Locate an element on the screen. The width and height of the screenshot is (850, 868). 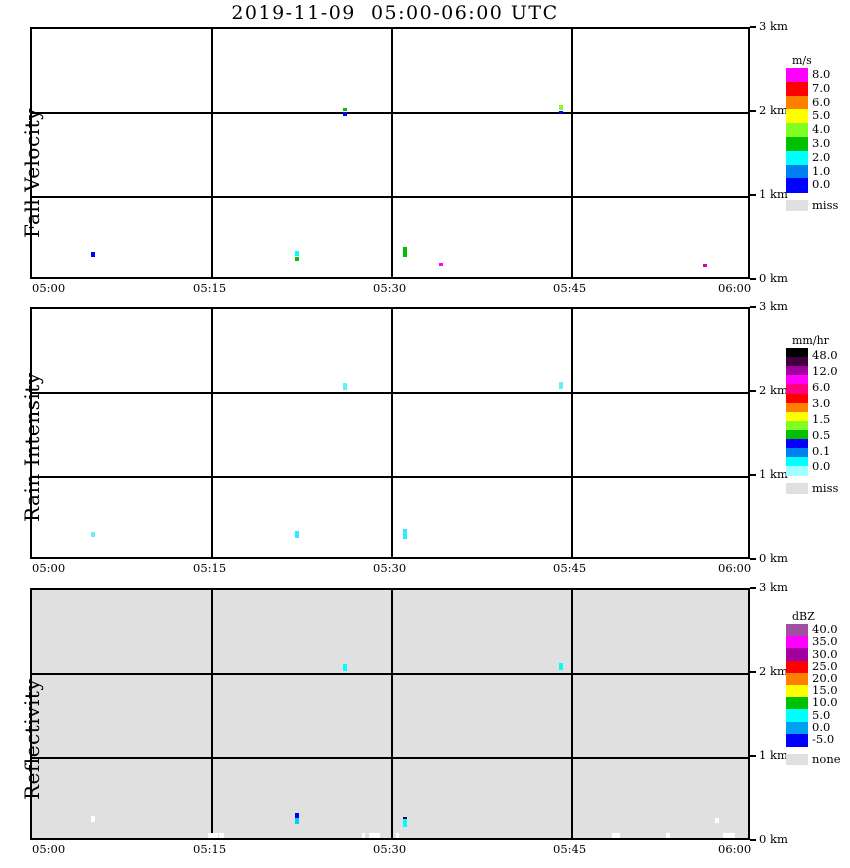
colorbar-tick-label: 12.0 is located at coordinates (825, 370).